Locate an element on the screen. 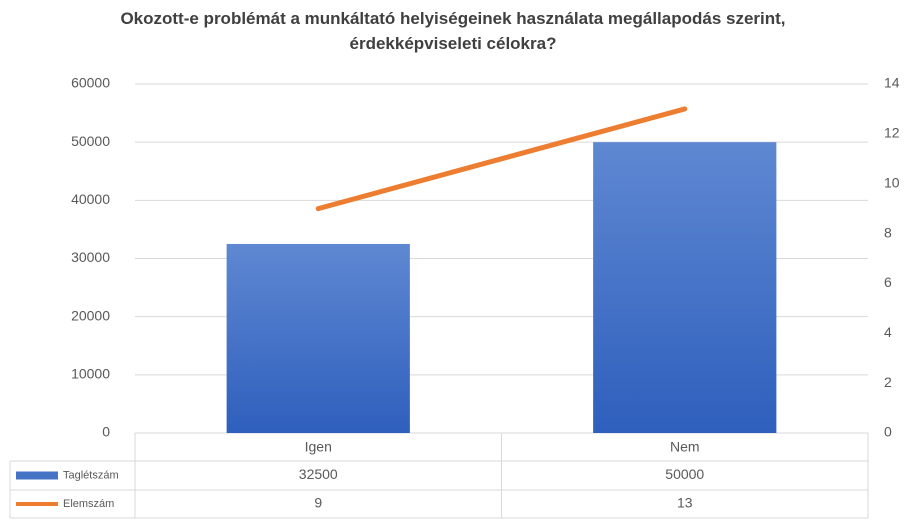 The width and height of the screenshot is (907, 521). y2-tick-label: 14 is located at coordinates (892, 83).